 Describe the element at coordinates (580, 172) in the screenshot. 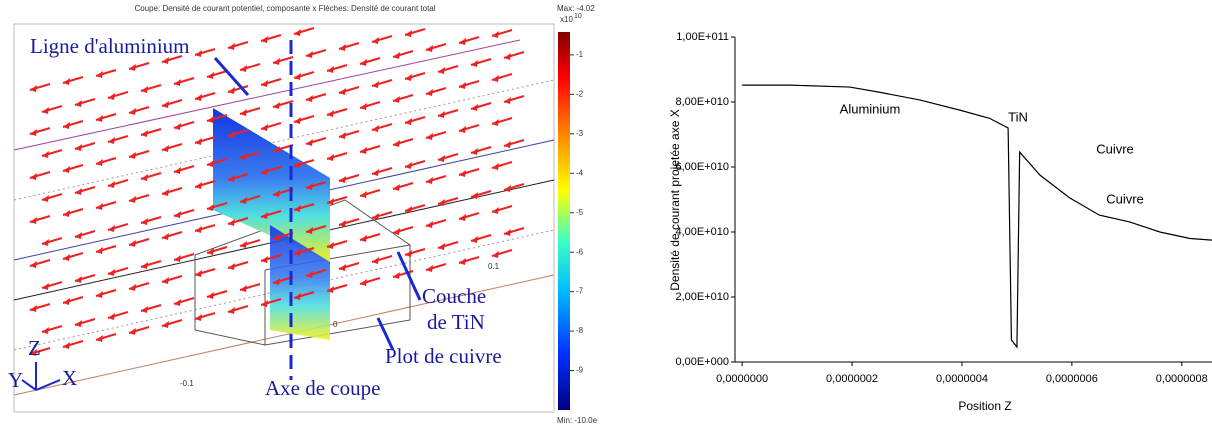

I see `colorbar-tick-label: -4` at that location.